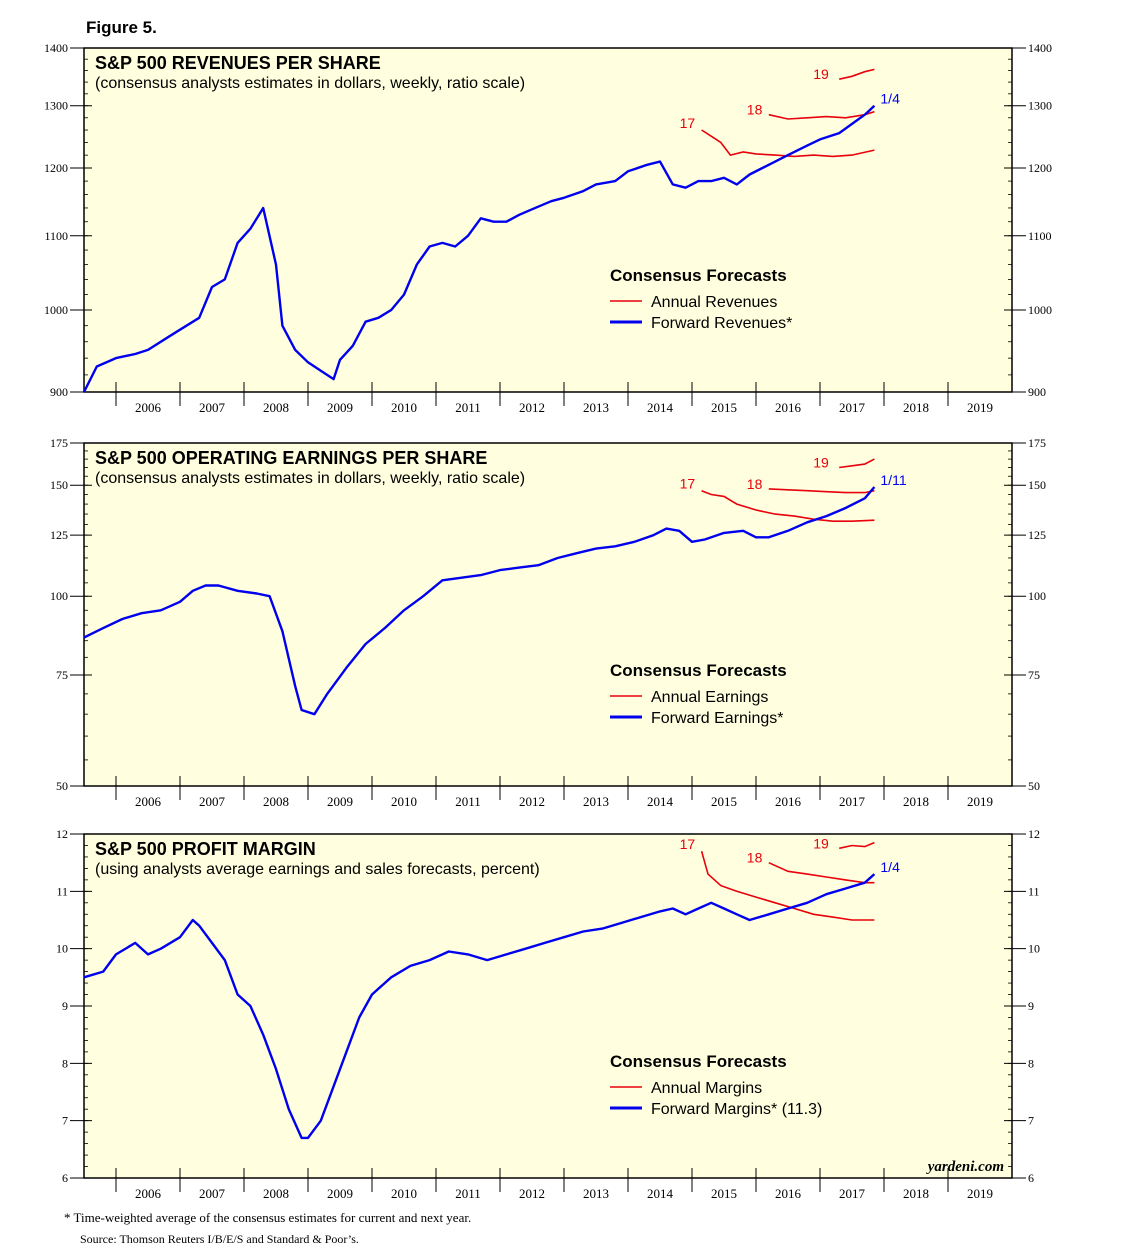  Describe the element at coordinates (1034, 675) in the screenshot. I see `y-tick-label-right: 75` at that location.